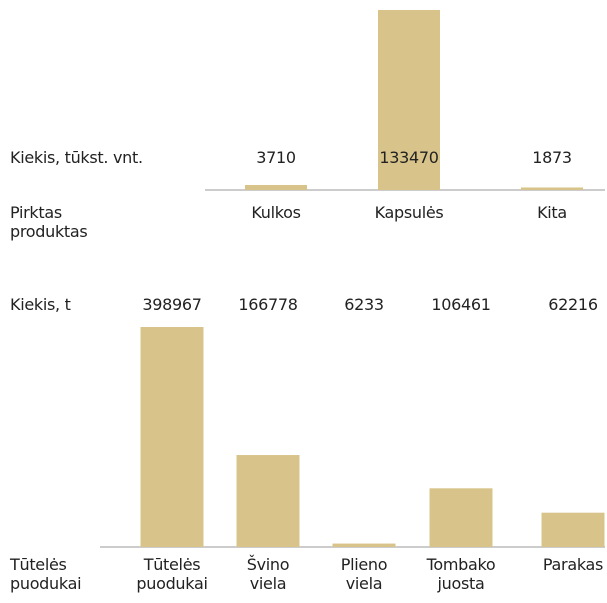  What do you see at coordinates (573, 564) in the screenshot?
I see `category-label: Parakas` at bounding box center [573, 564].